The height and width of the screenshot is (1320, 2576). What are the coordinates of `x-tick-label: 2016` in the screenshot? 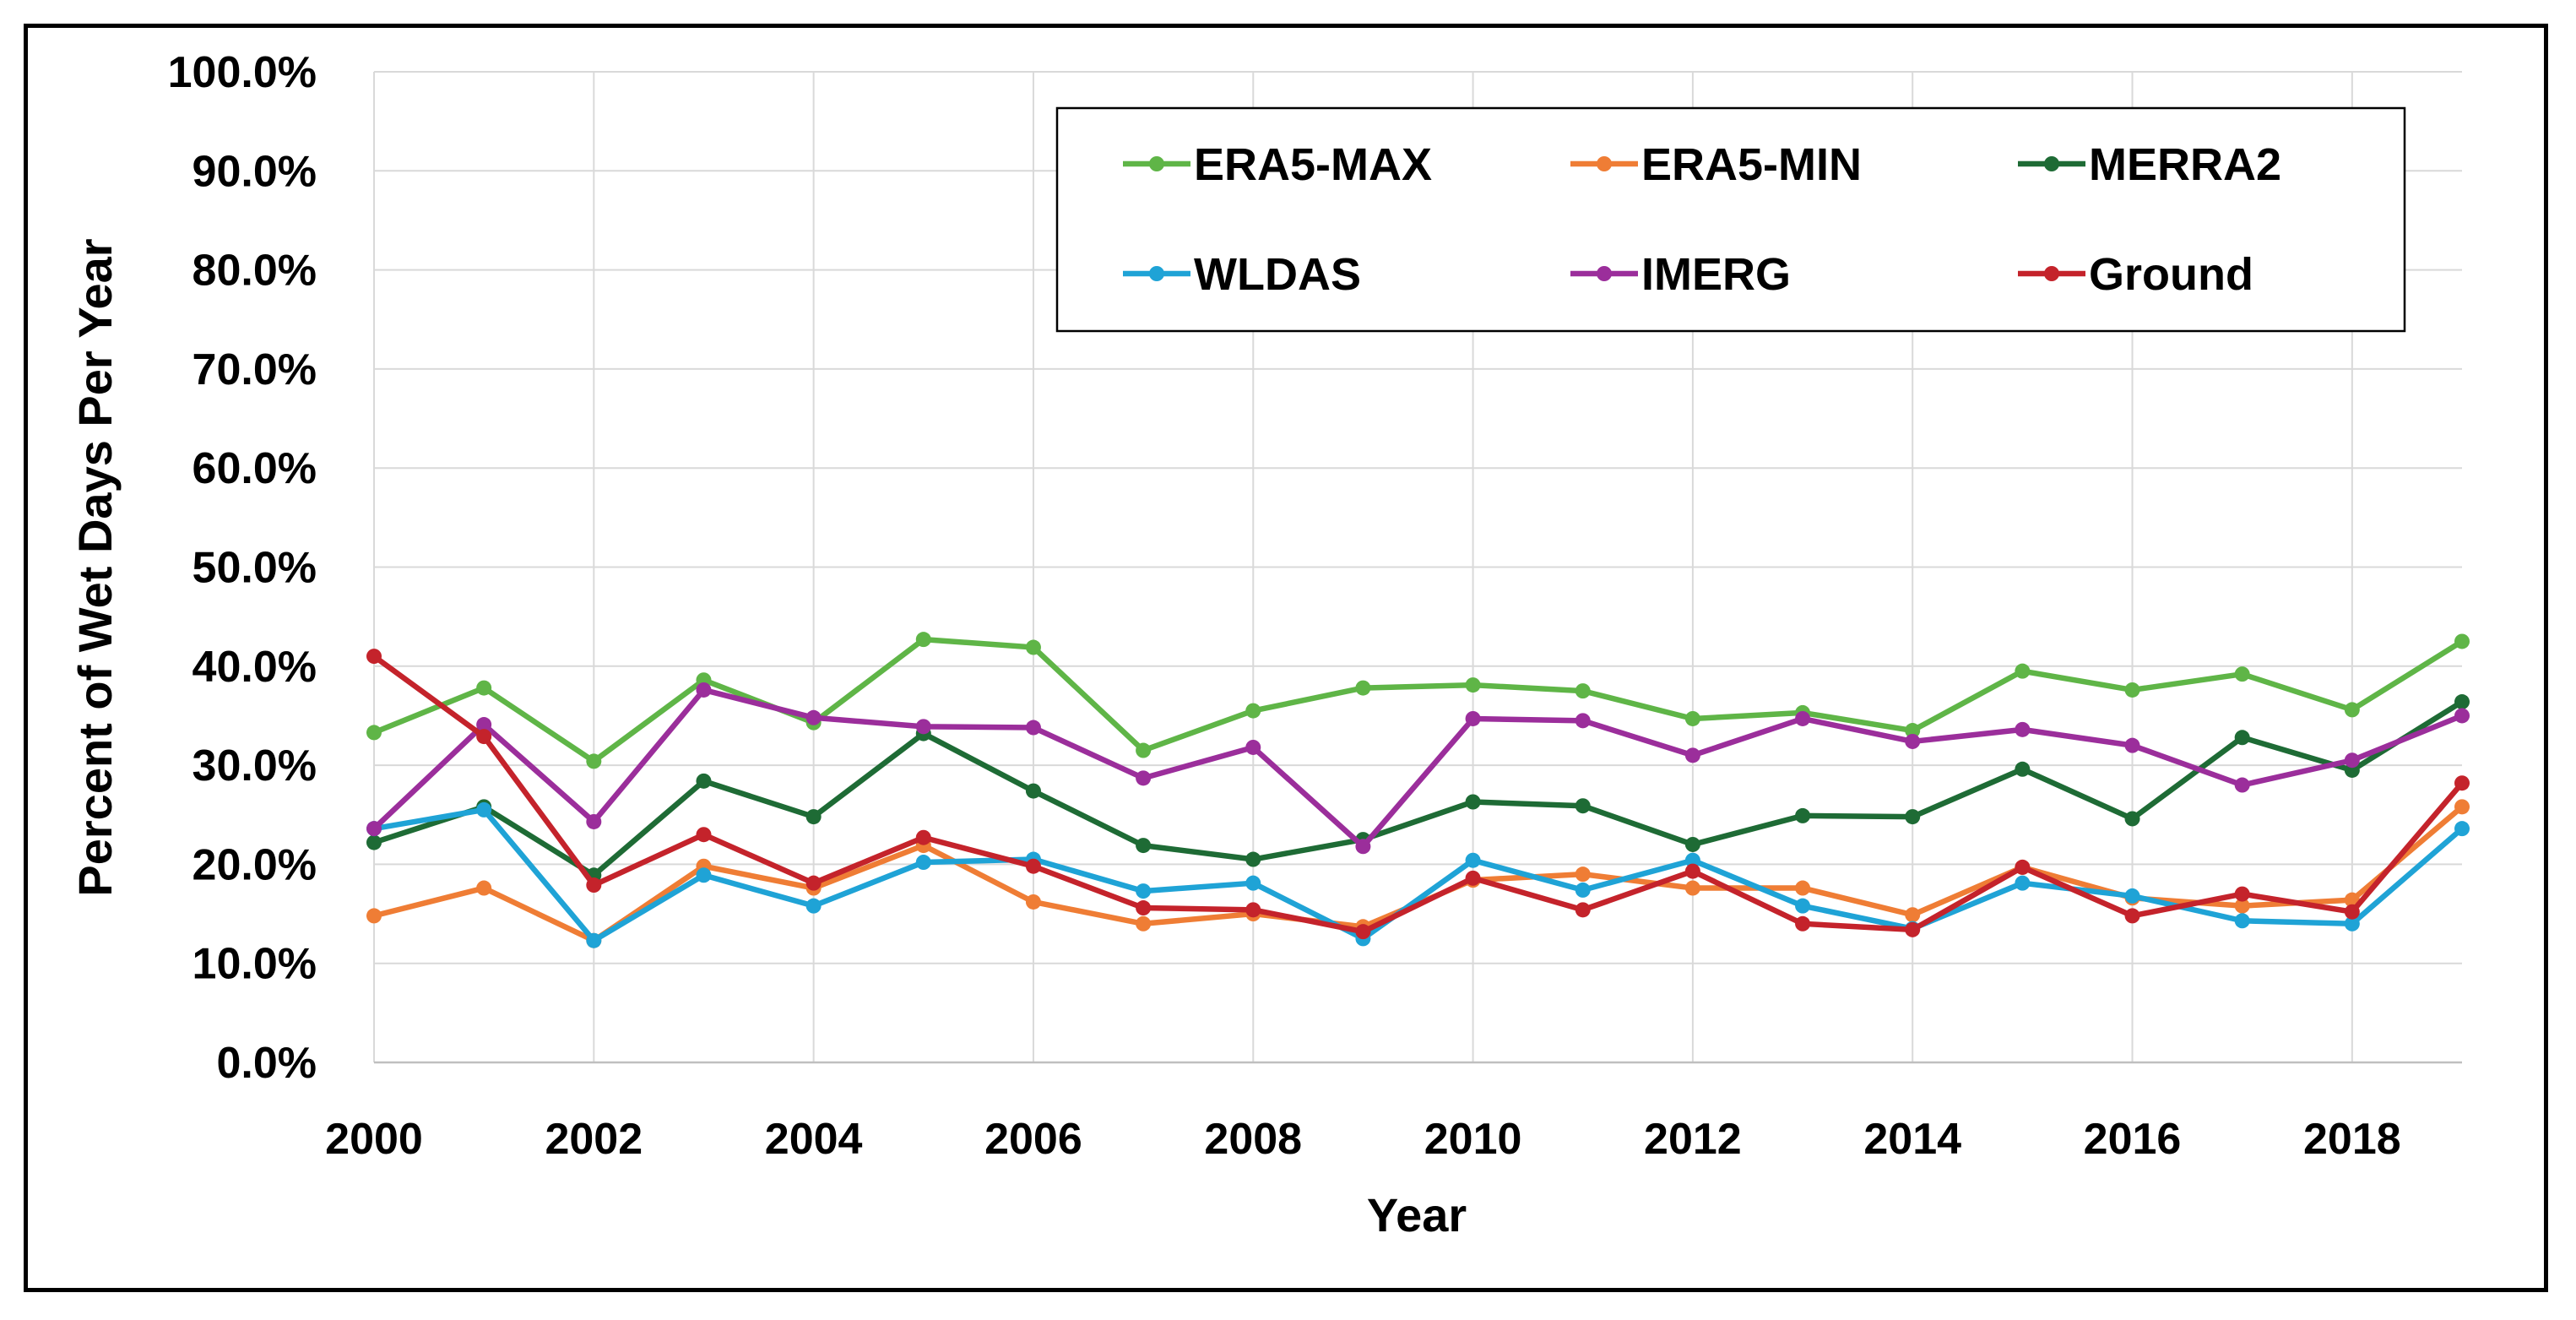 It's located at (2133, 1139).